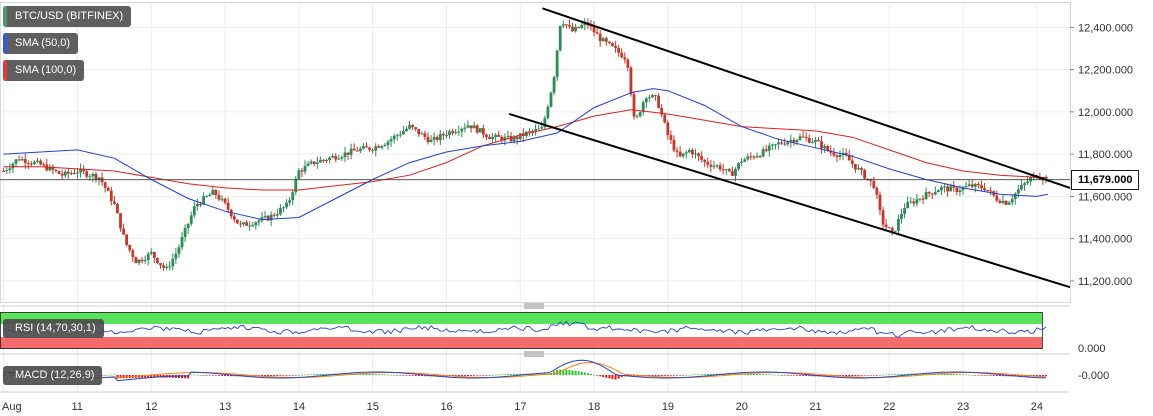 This screenshot has width=1153, height=416. Describe the element at coordinates (1093, 376) in the screenshot. I see `macd-axis-label: -0.000` at that location.